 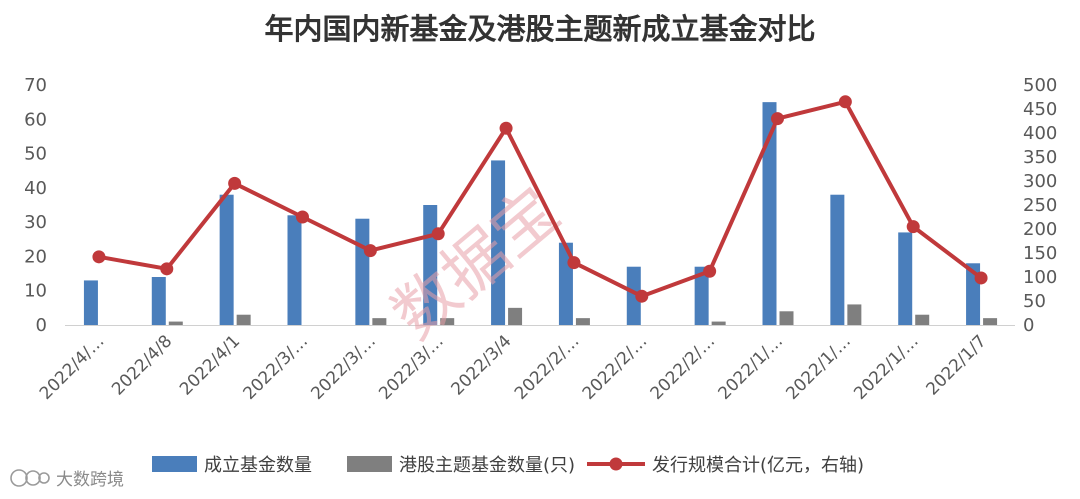 What do you see at coordinates (142, 365) in the screenshot?
I see `x-tick-label: 2022/4/8` at bounding box center [142, 365].